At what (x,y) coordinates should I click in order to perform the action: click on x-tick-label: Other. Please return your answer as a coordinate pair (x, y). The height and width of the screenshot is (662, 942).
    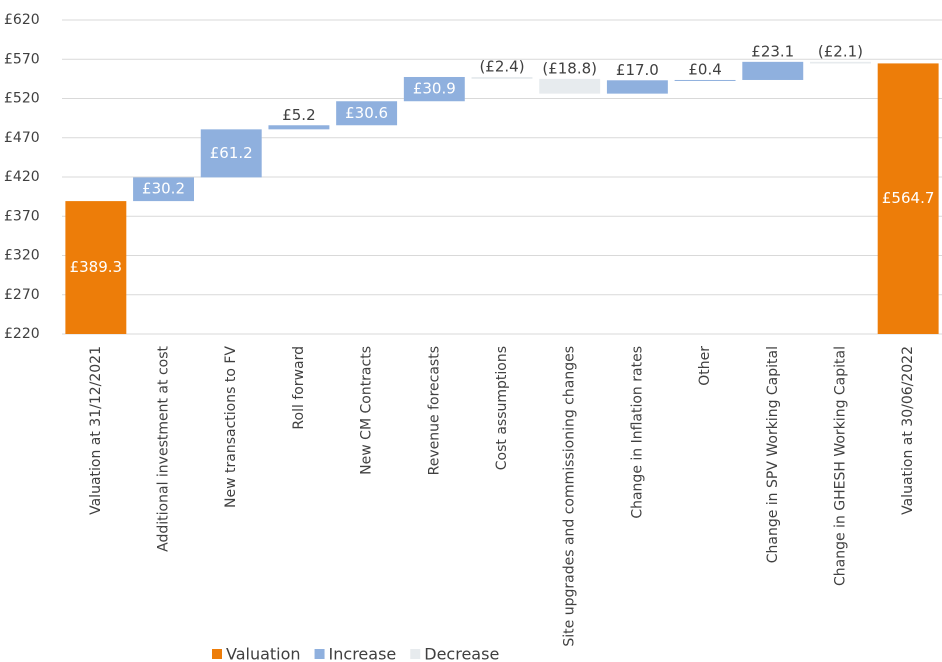
    Looking at the image, I should click on (705, 366).